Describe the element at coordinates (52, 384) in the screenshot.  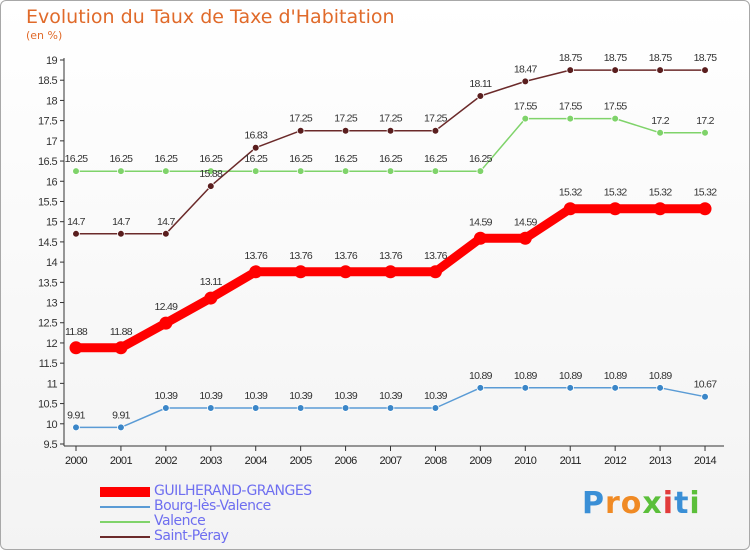
I see `y-tick-label: 11` at that location.